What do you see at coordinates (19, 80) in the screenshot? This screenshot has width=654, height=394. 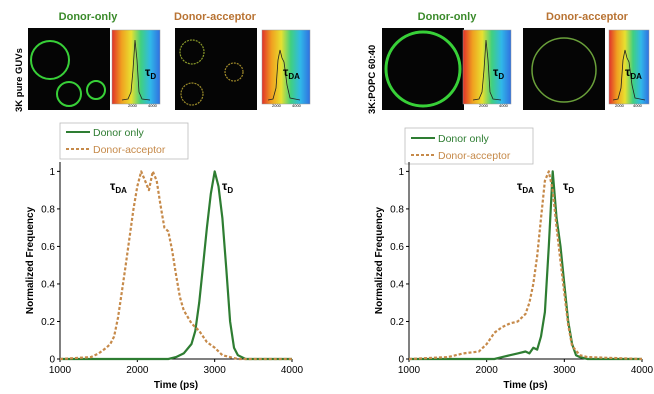 I see `side-label: 3K pure GUVs` at bounding box center [19, 80].